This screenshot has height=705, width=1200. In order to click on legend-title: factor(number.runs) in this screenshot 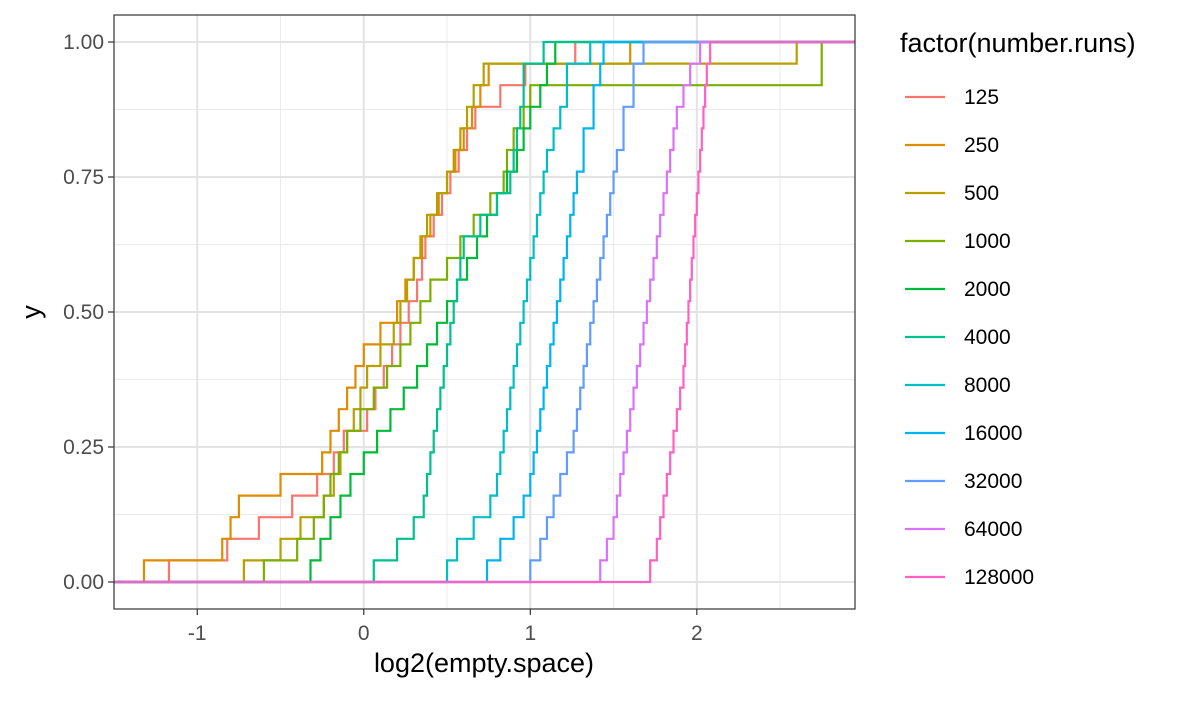, I will do `click(1018, 43)`.